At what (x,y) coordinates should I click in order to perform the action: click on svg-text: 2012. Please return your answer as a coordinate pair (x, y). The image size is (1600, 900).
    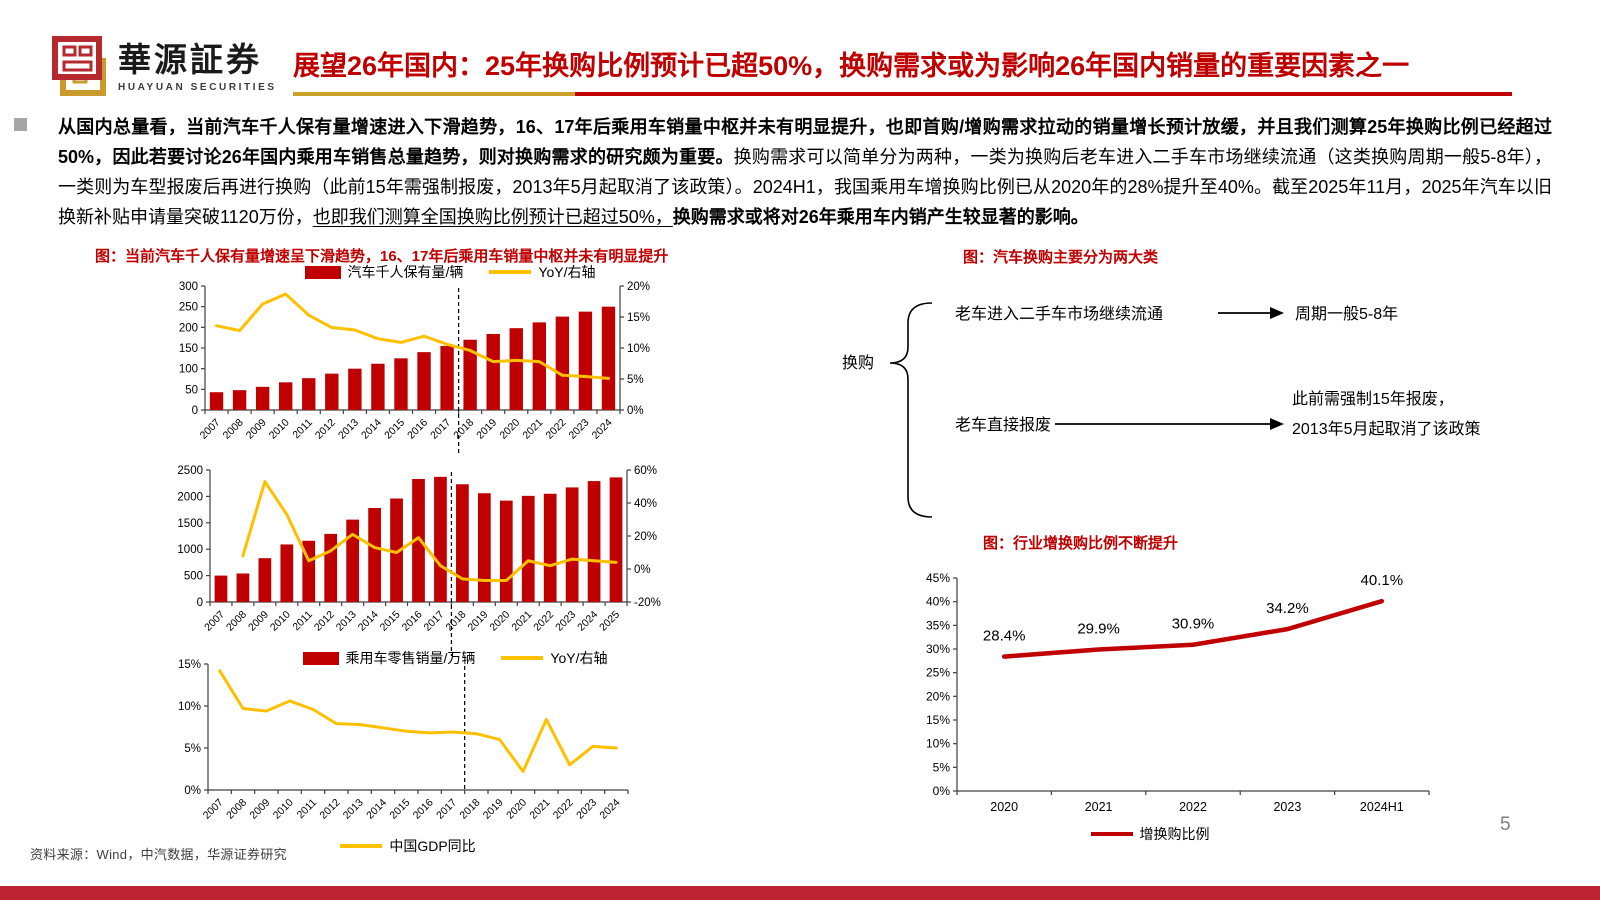
    Looking at the image, I should click on (325, 429).